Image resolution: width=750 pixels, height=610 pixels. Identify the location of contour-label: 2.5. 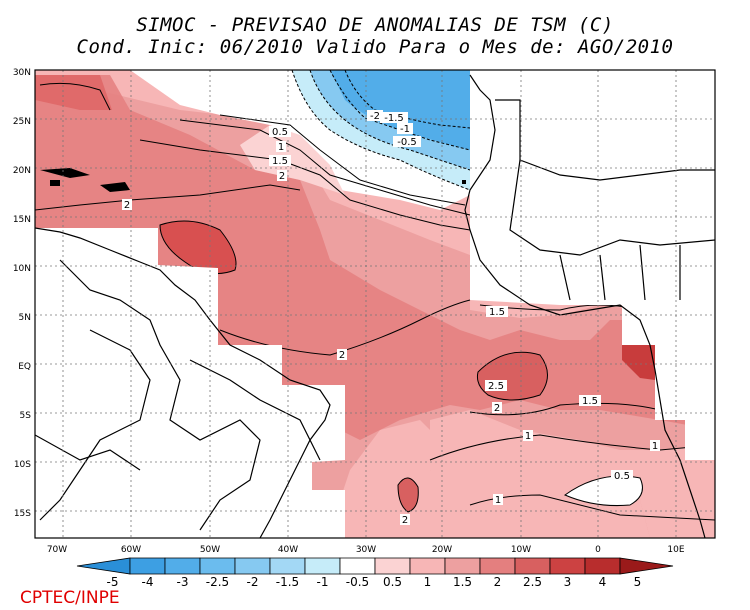
(496, 386).